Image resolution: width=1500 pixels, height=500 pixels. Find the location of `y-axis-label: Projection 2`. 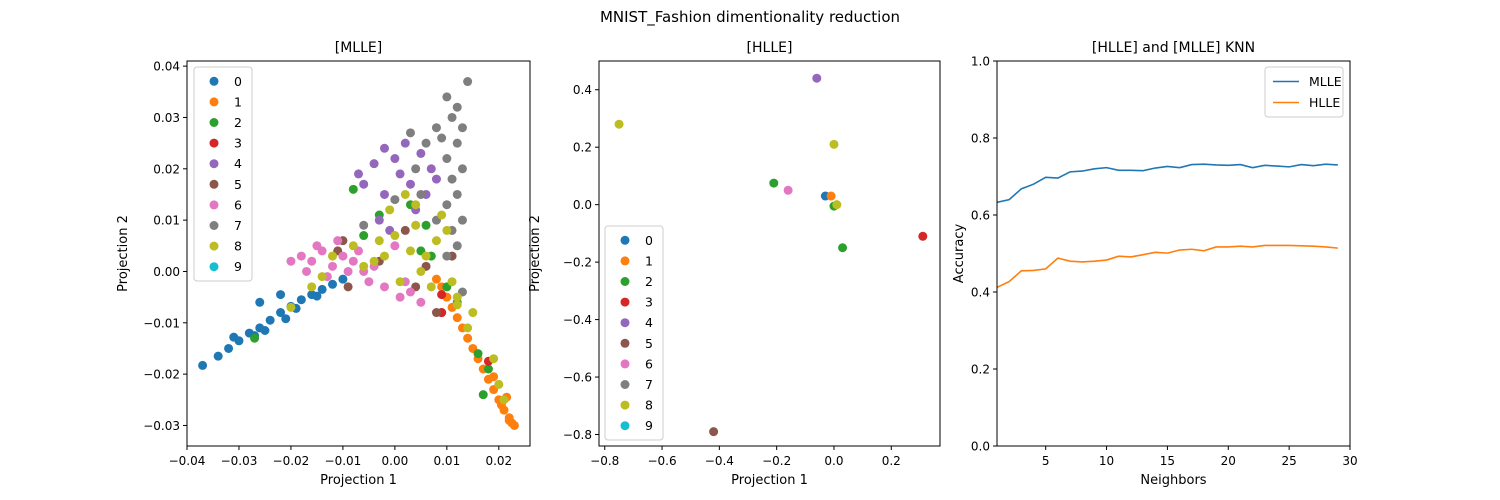

y-axis-label: Projection 2 is located at coordinates (535, 253).